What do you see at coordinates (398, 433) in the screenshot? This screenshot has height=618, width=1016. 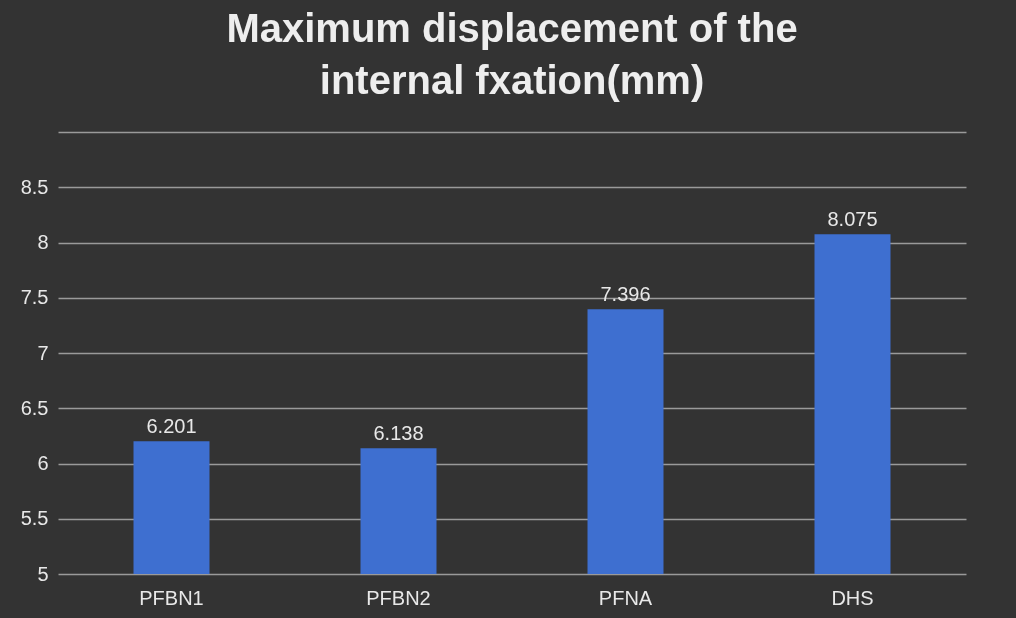 I see `data-label: 6.138` at bounding box center [398, 433].